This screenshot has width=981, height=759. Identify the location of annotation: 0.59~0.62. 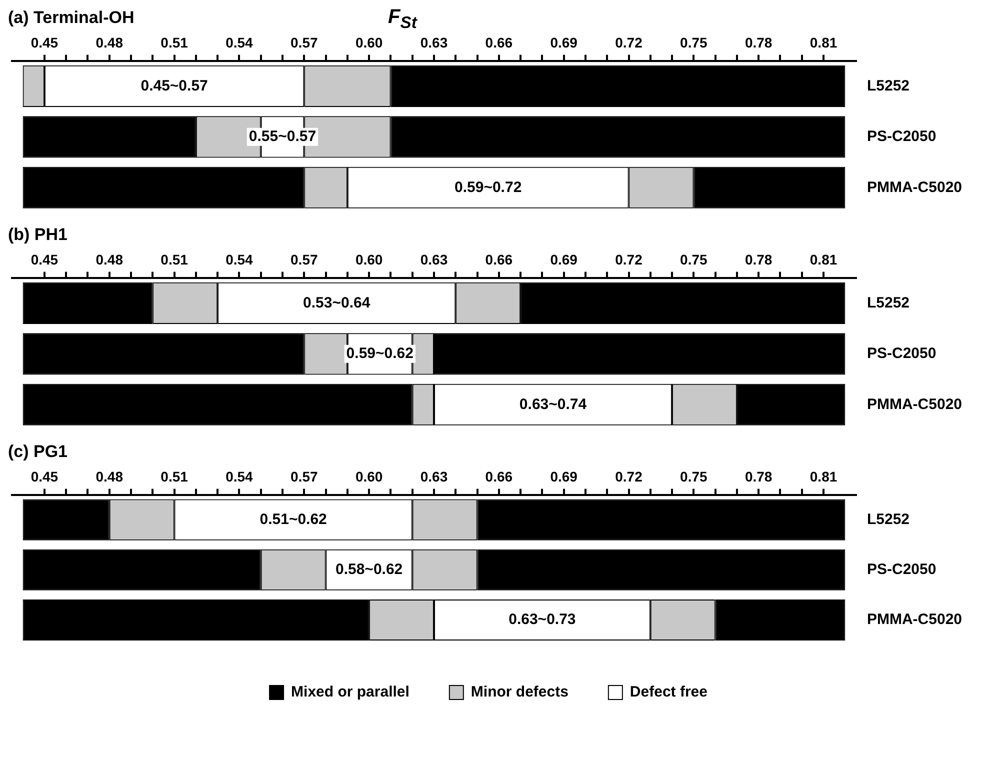
(380, 353).